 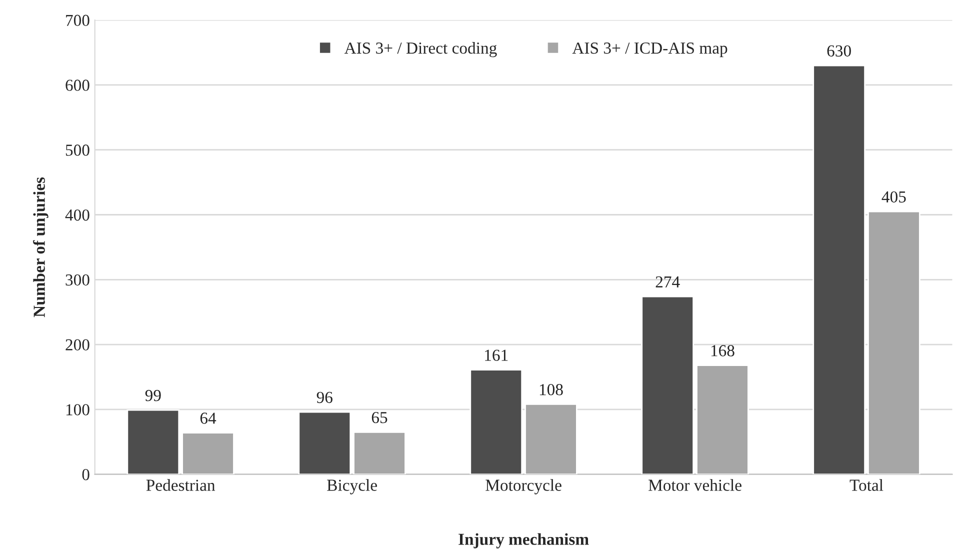 I want to click on x-tick-label: Pedestrian, so click(x=181, y=485).